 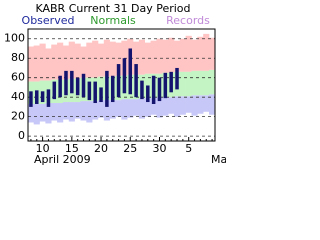 What do you see at coordinates (43, 148) in the screenshot?
I see `x-tick-label: 10` at bounding box center [43, 148].